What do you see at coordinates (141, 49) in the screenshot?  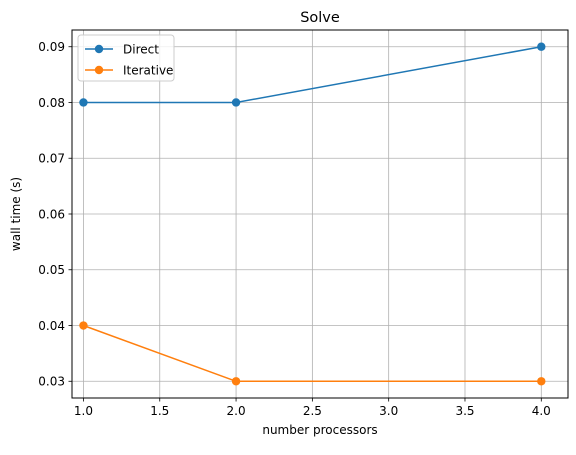 I see `legend-label-direct: Direct` at bounding box center [141, 49].